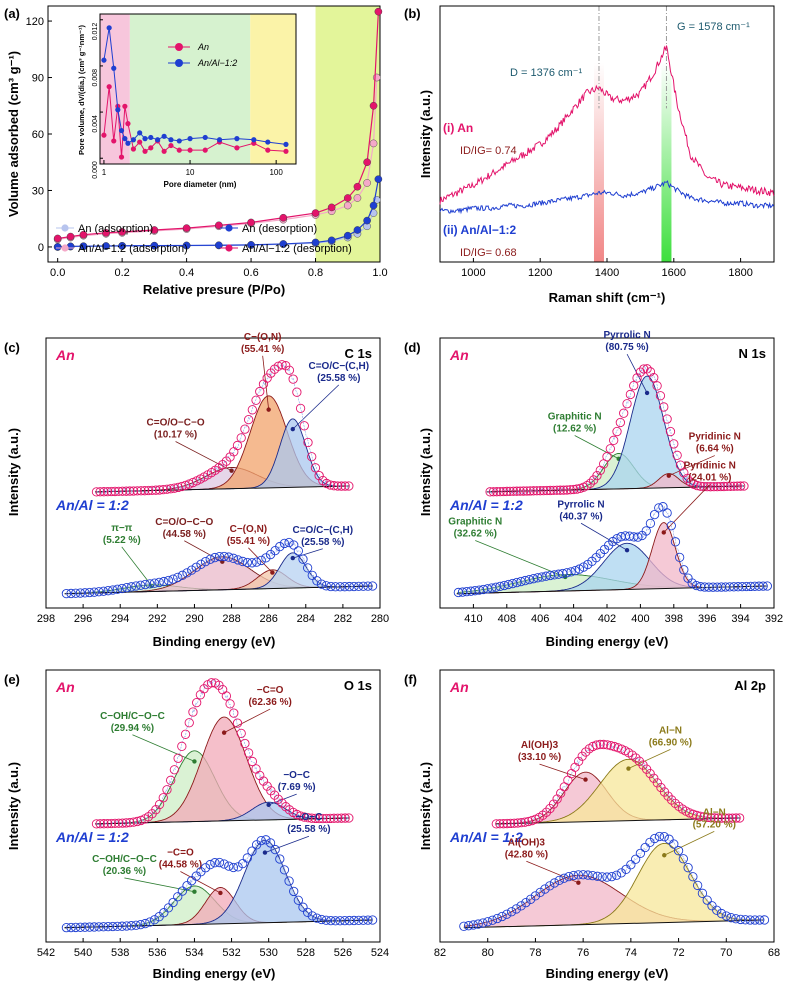 Image resolution: width=786 pixels, height=992 pixels. What do you see at coordinates (480, 230) in the screenshot?
I see `series-ii-label: (ii) An/Al−1:2` at bounding box center [480, 230].